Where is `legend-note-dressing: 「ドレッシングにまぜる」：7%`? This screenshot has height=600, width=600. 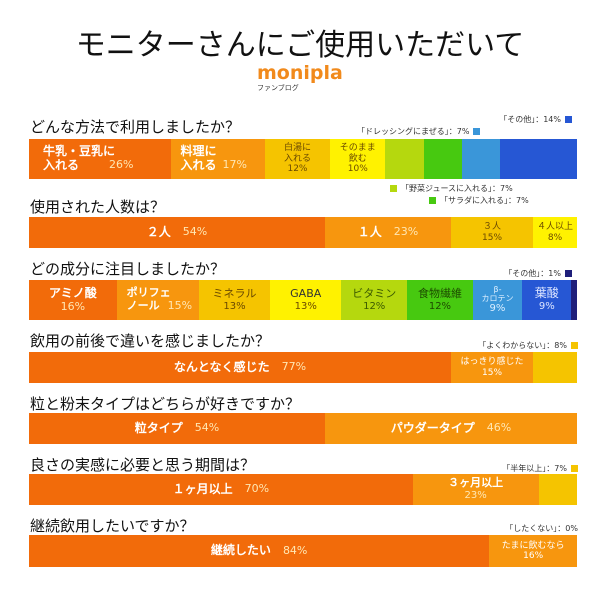
legend-note-dressing: 「ドレッシングにまぜる」：7% is located at coordinates (419, 131).